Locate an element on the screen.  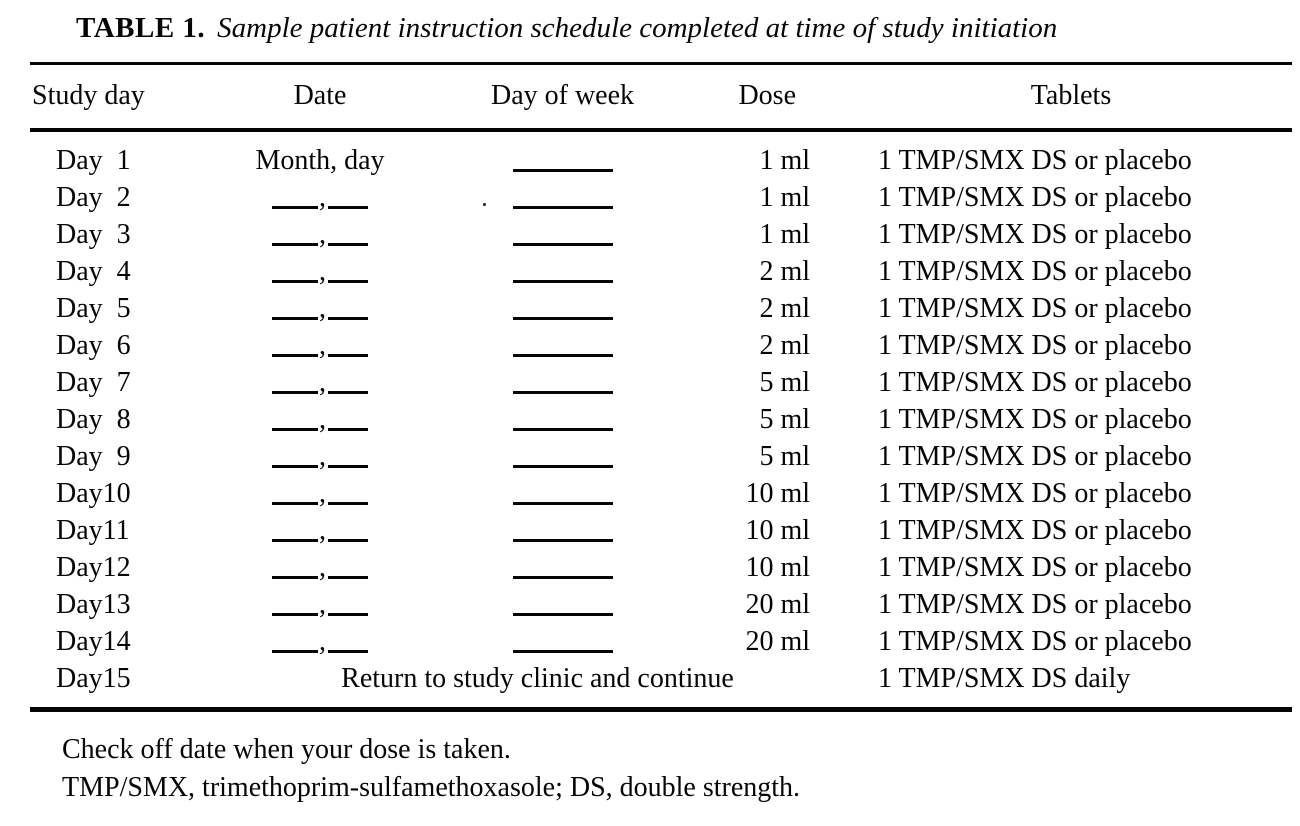
table-row: Day 8, 5 ml 1 TMP/SMX DS or placebo is located at coordinates (661, 419).